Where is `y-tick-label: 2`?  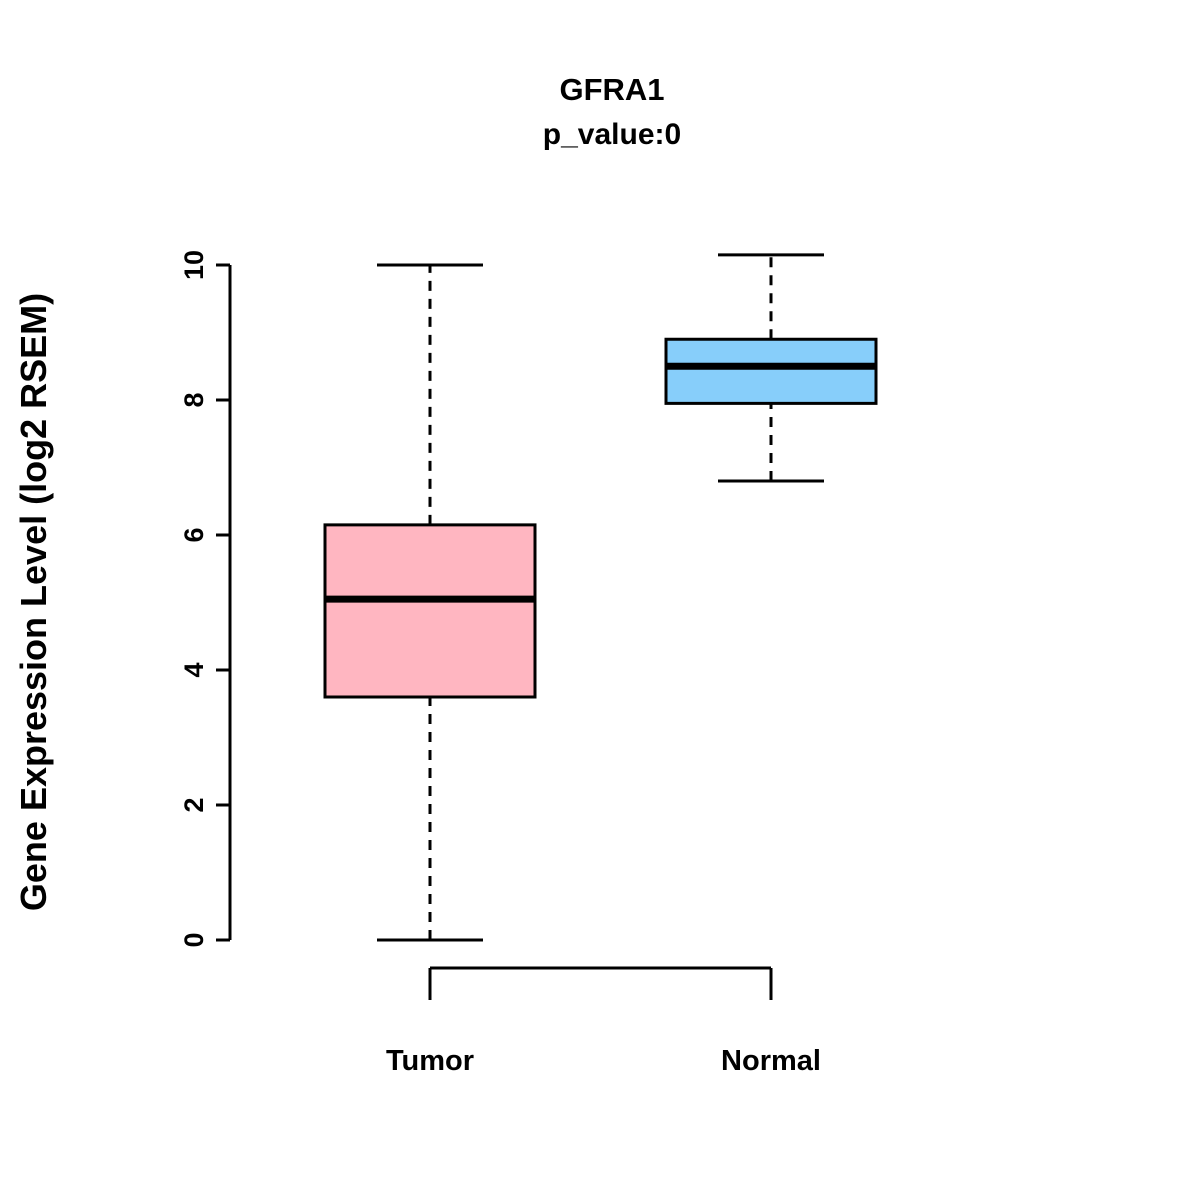
y-tick-label: 2 is located at coordinates (194, 804).